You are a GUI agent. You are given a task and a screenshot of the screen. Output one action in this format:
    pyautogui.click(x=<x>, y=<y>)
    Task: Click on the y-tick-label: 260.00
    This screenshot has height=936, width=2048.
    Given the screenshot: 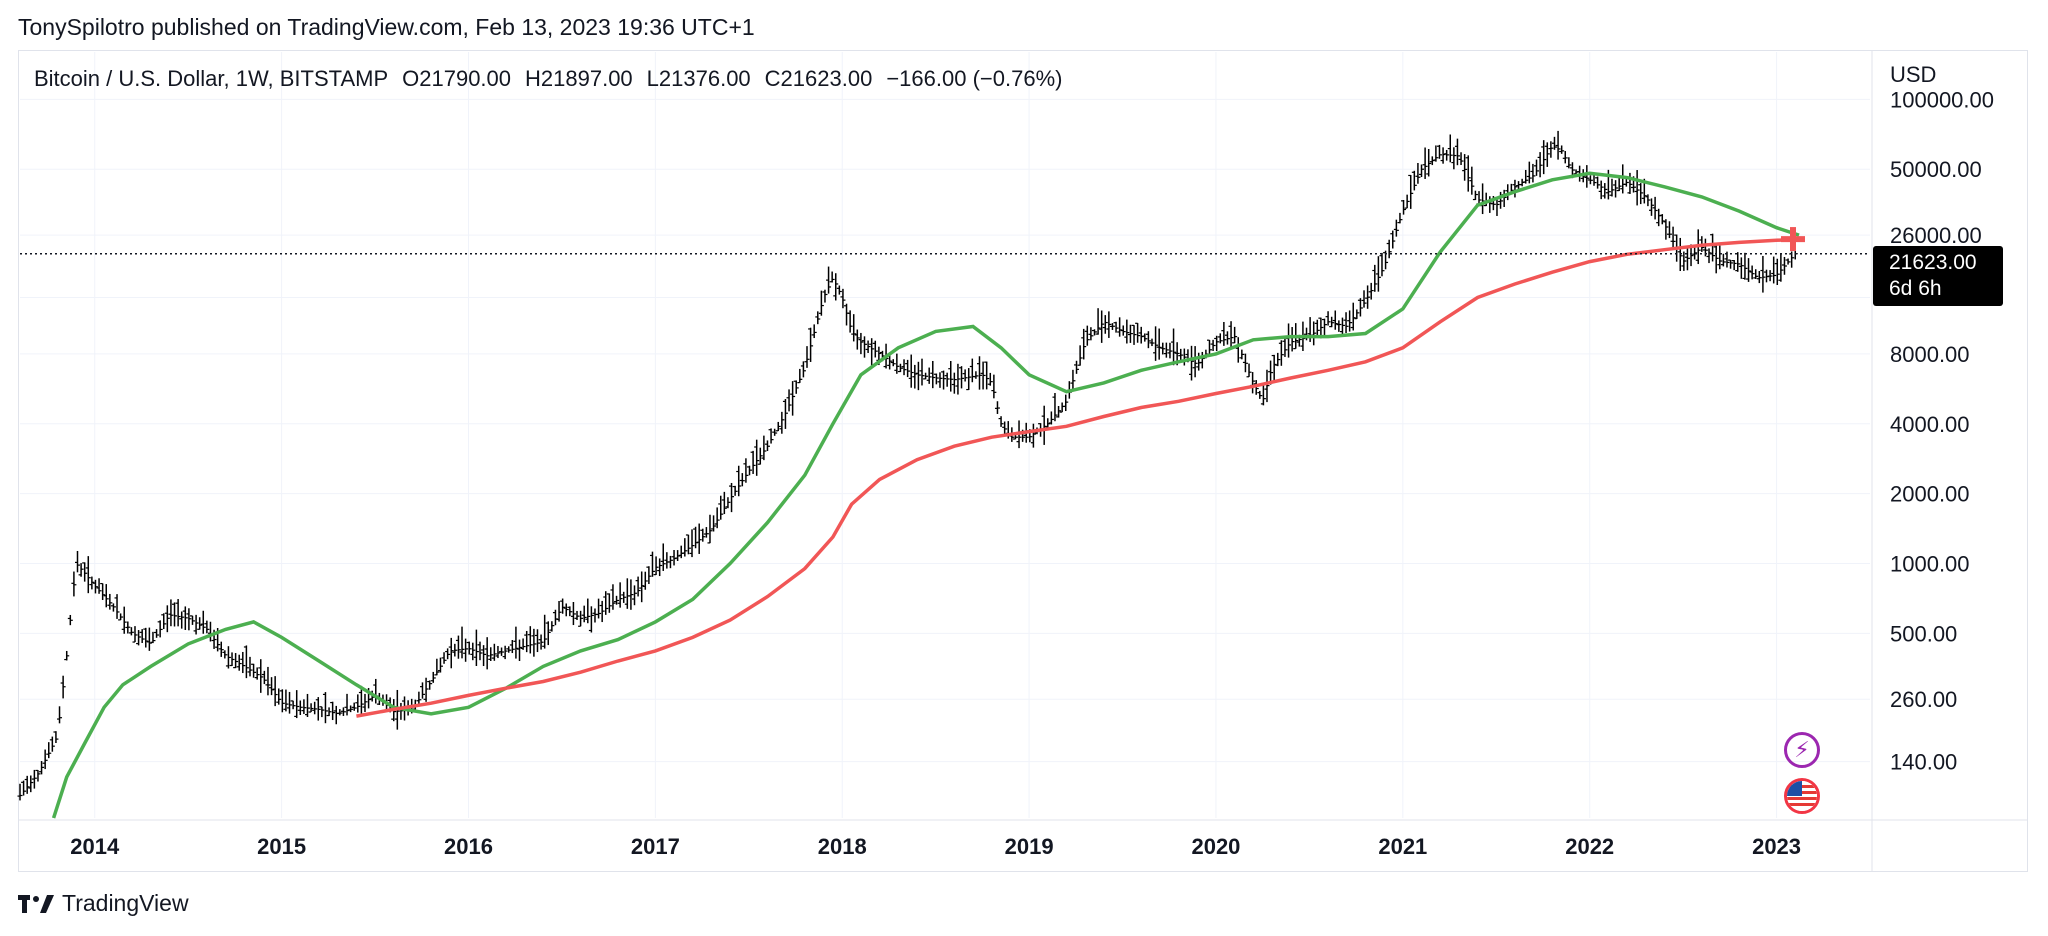 What is the action you would take?
    pyautogui.click(x=1923, y=699)
    